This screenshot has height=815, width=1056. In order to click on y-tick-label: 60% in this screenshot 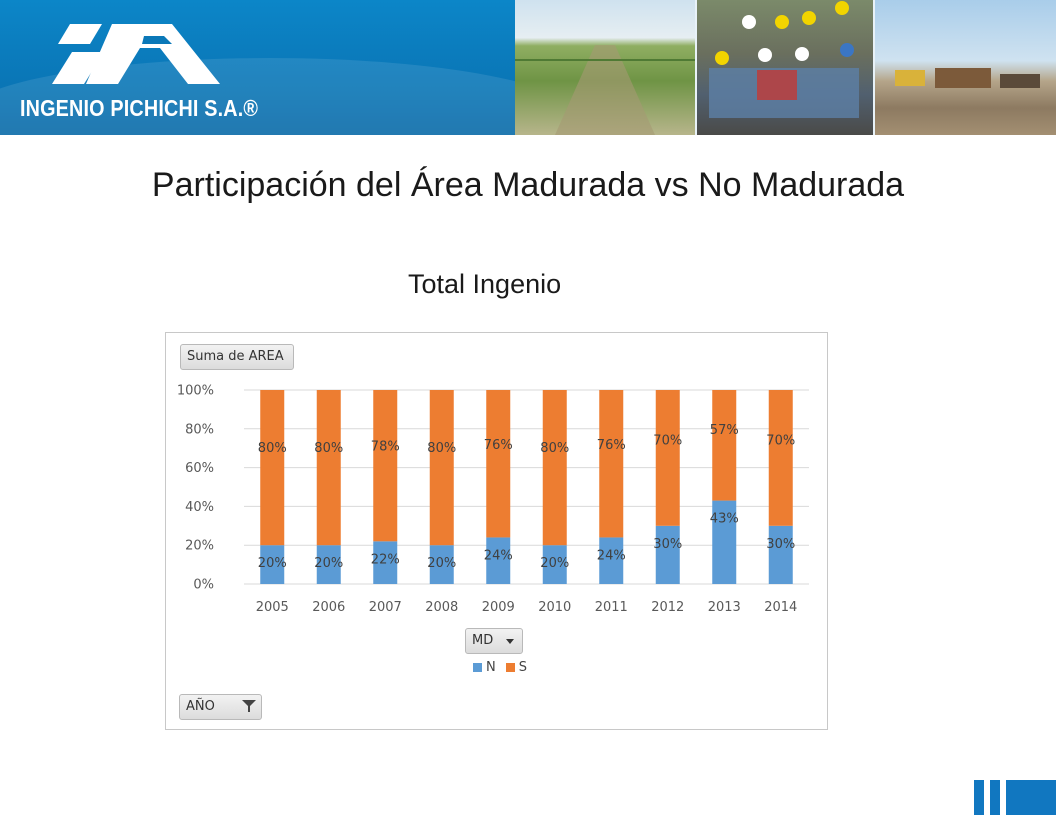, I will do `click(199, 468)`.